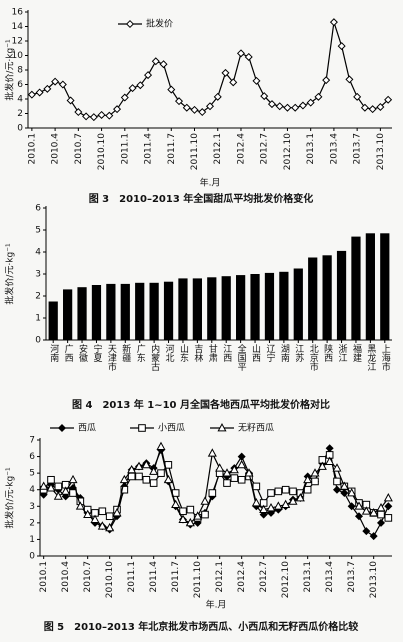 The width and height of the screenshot is (403, 642). Describe the element at coordinates (201, 626) in the screenshot. I see `caption: 图 5 2010–2013 年北京批发市场西瓜、小西瓜和无籽西瓜价格比较` at that location.